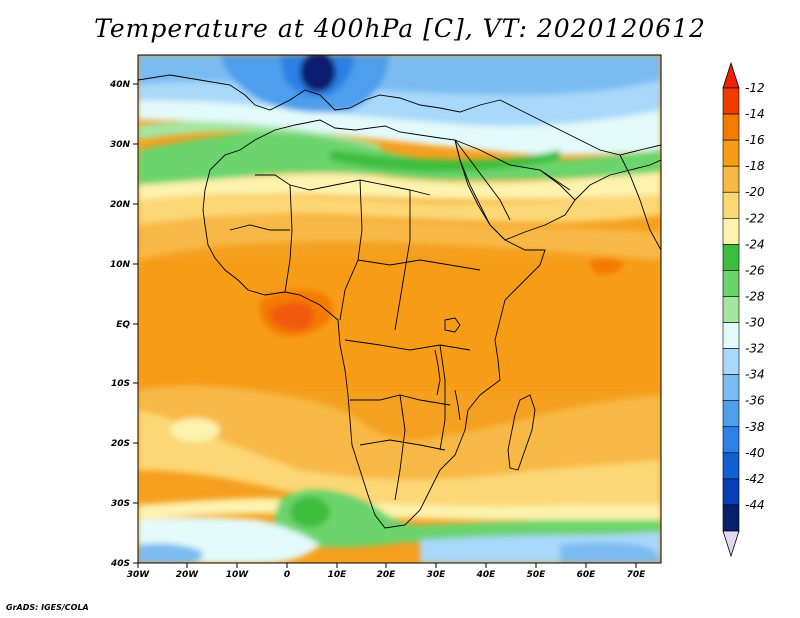 This screenshot has height=618, width=800. What do you see at coordinates (170, 553) in the screenshot?
I see `field-south-blue-west` at bounding box center [170, 553].